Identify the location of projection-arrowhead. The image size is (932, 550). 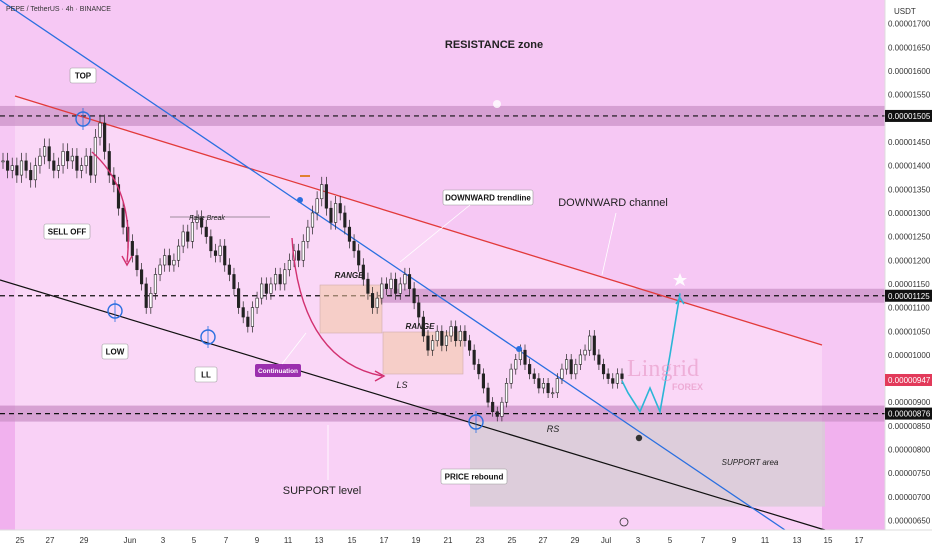
(680, 300).